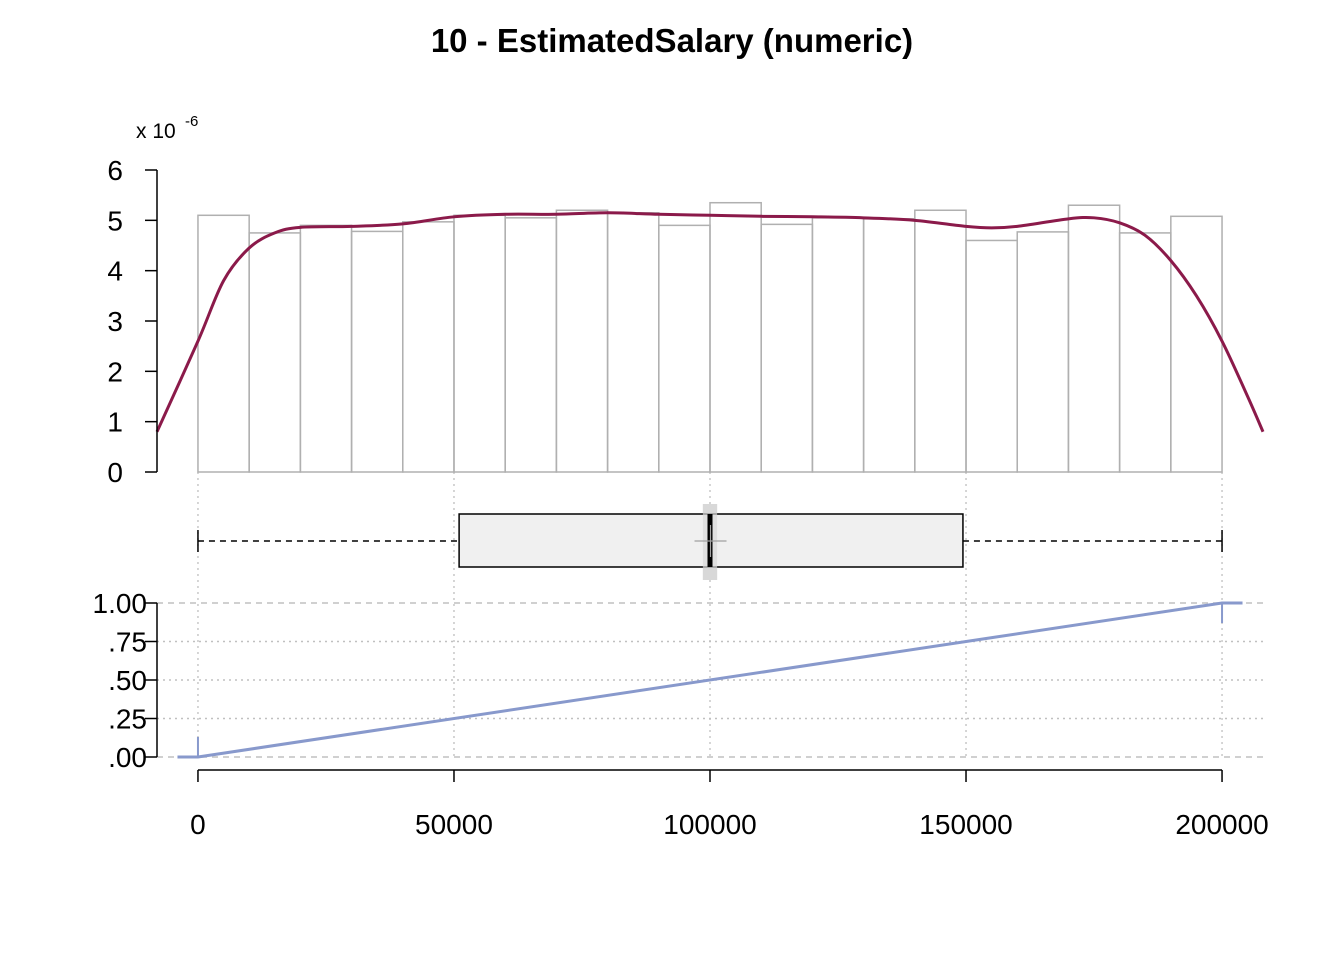  Describe the element at coordinates (454, 824) in the screenshot. I see `x-tick-label-1: 50000` at that location.